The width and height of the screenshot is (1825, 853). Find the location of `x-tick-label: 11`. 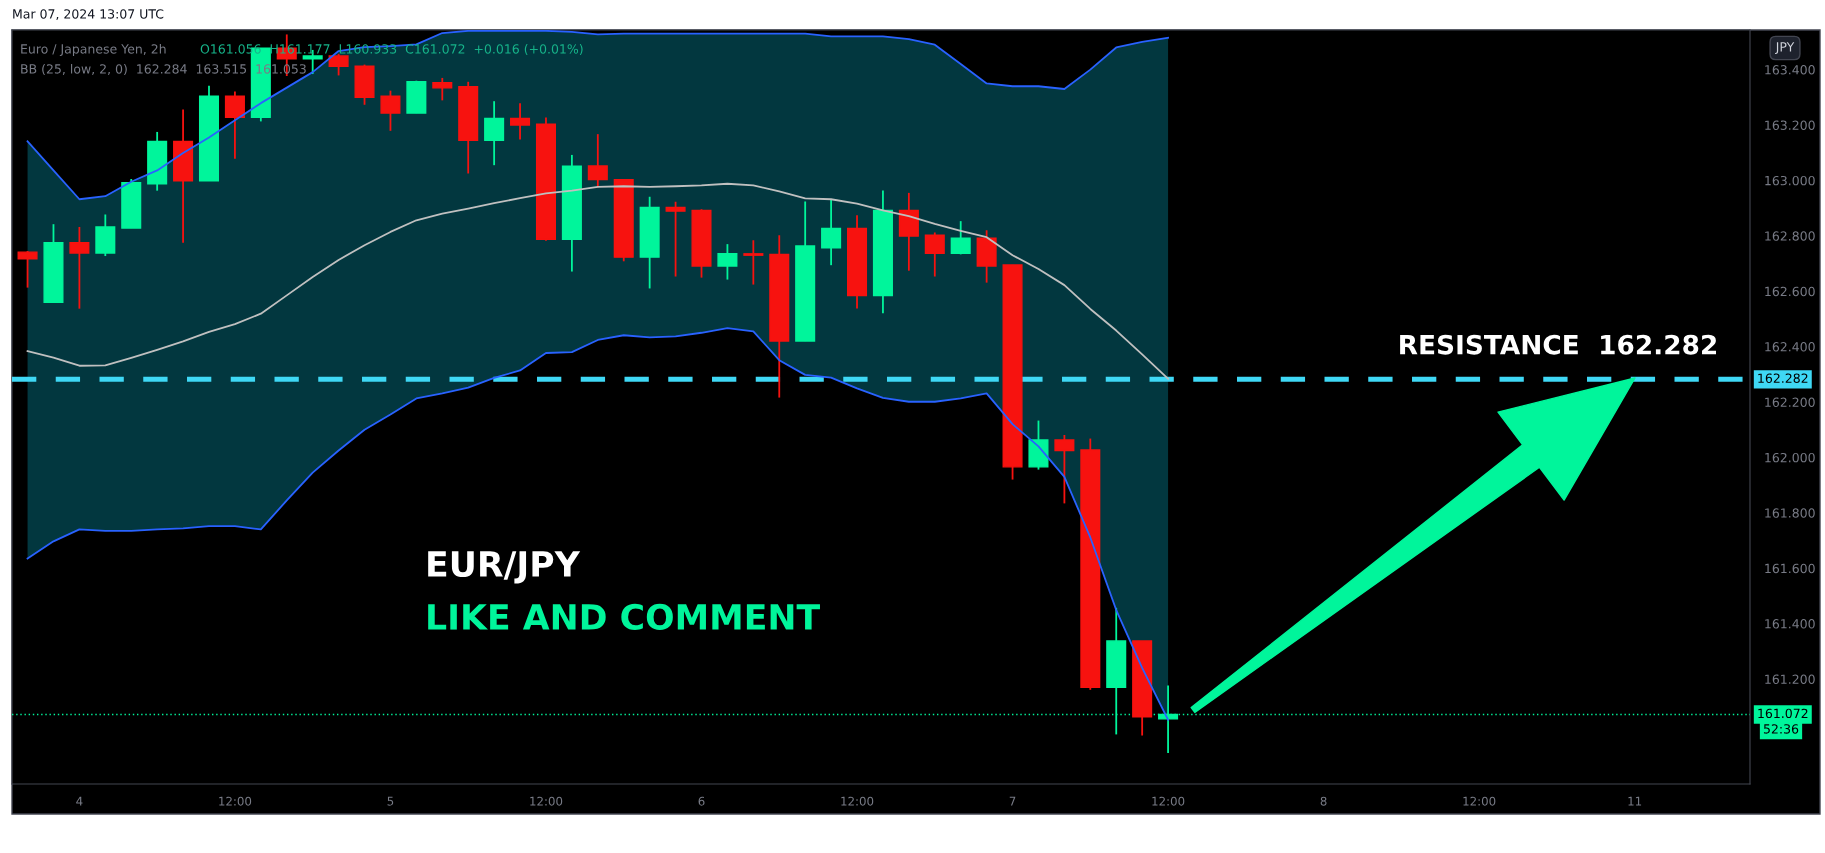

x-tick-label: 11 is located at coordinates (1635, 801).